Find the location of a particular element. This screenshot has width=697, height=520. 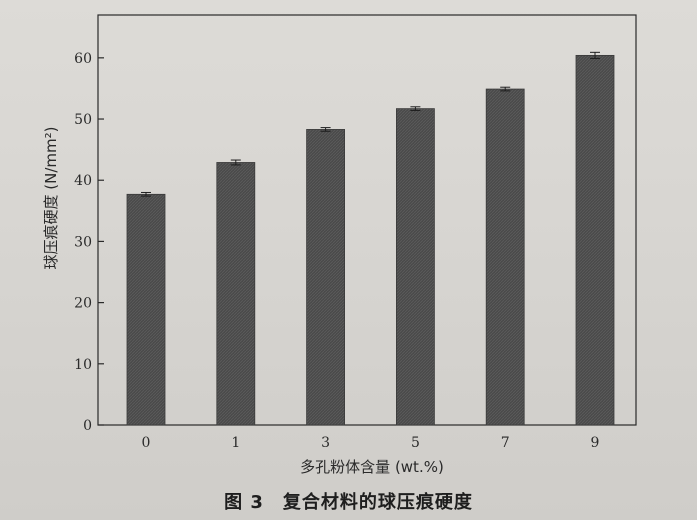

y-tick-label: 0 is located at coordinates (87, 426).